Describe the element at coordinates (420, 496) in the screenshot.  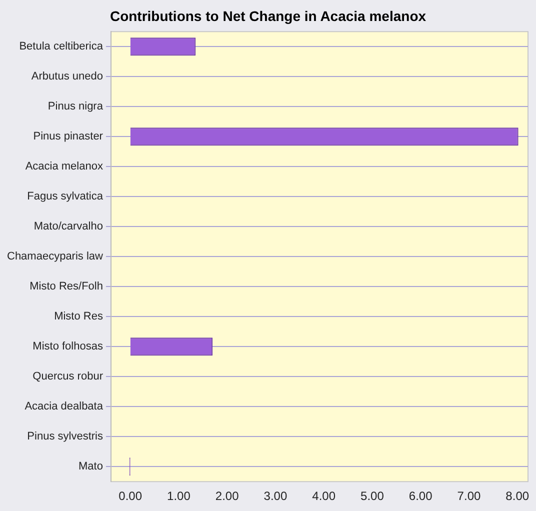
I see `x-tick-label: 6.00` at that location.